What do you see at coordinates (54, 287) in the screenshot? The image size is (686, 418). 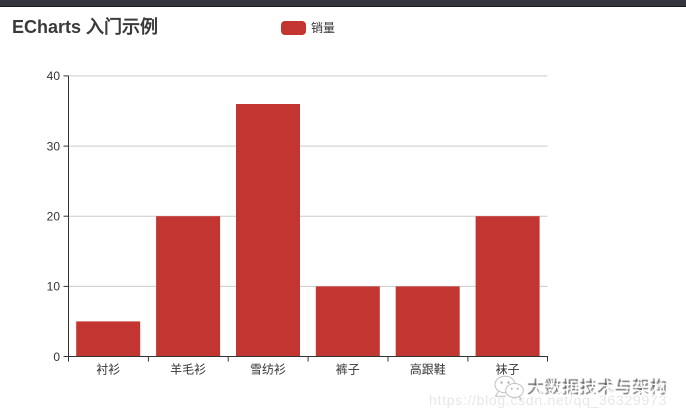 I see `svg-text: 10` at bounding box center [54, 287].